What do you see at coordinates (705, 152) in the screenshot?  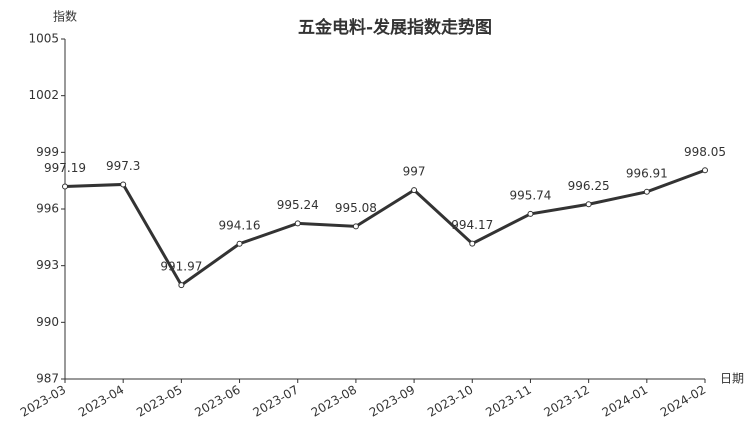 I see `data-label: 998.05` at bounding box center [705, 152].